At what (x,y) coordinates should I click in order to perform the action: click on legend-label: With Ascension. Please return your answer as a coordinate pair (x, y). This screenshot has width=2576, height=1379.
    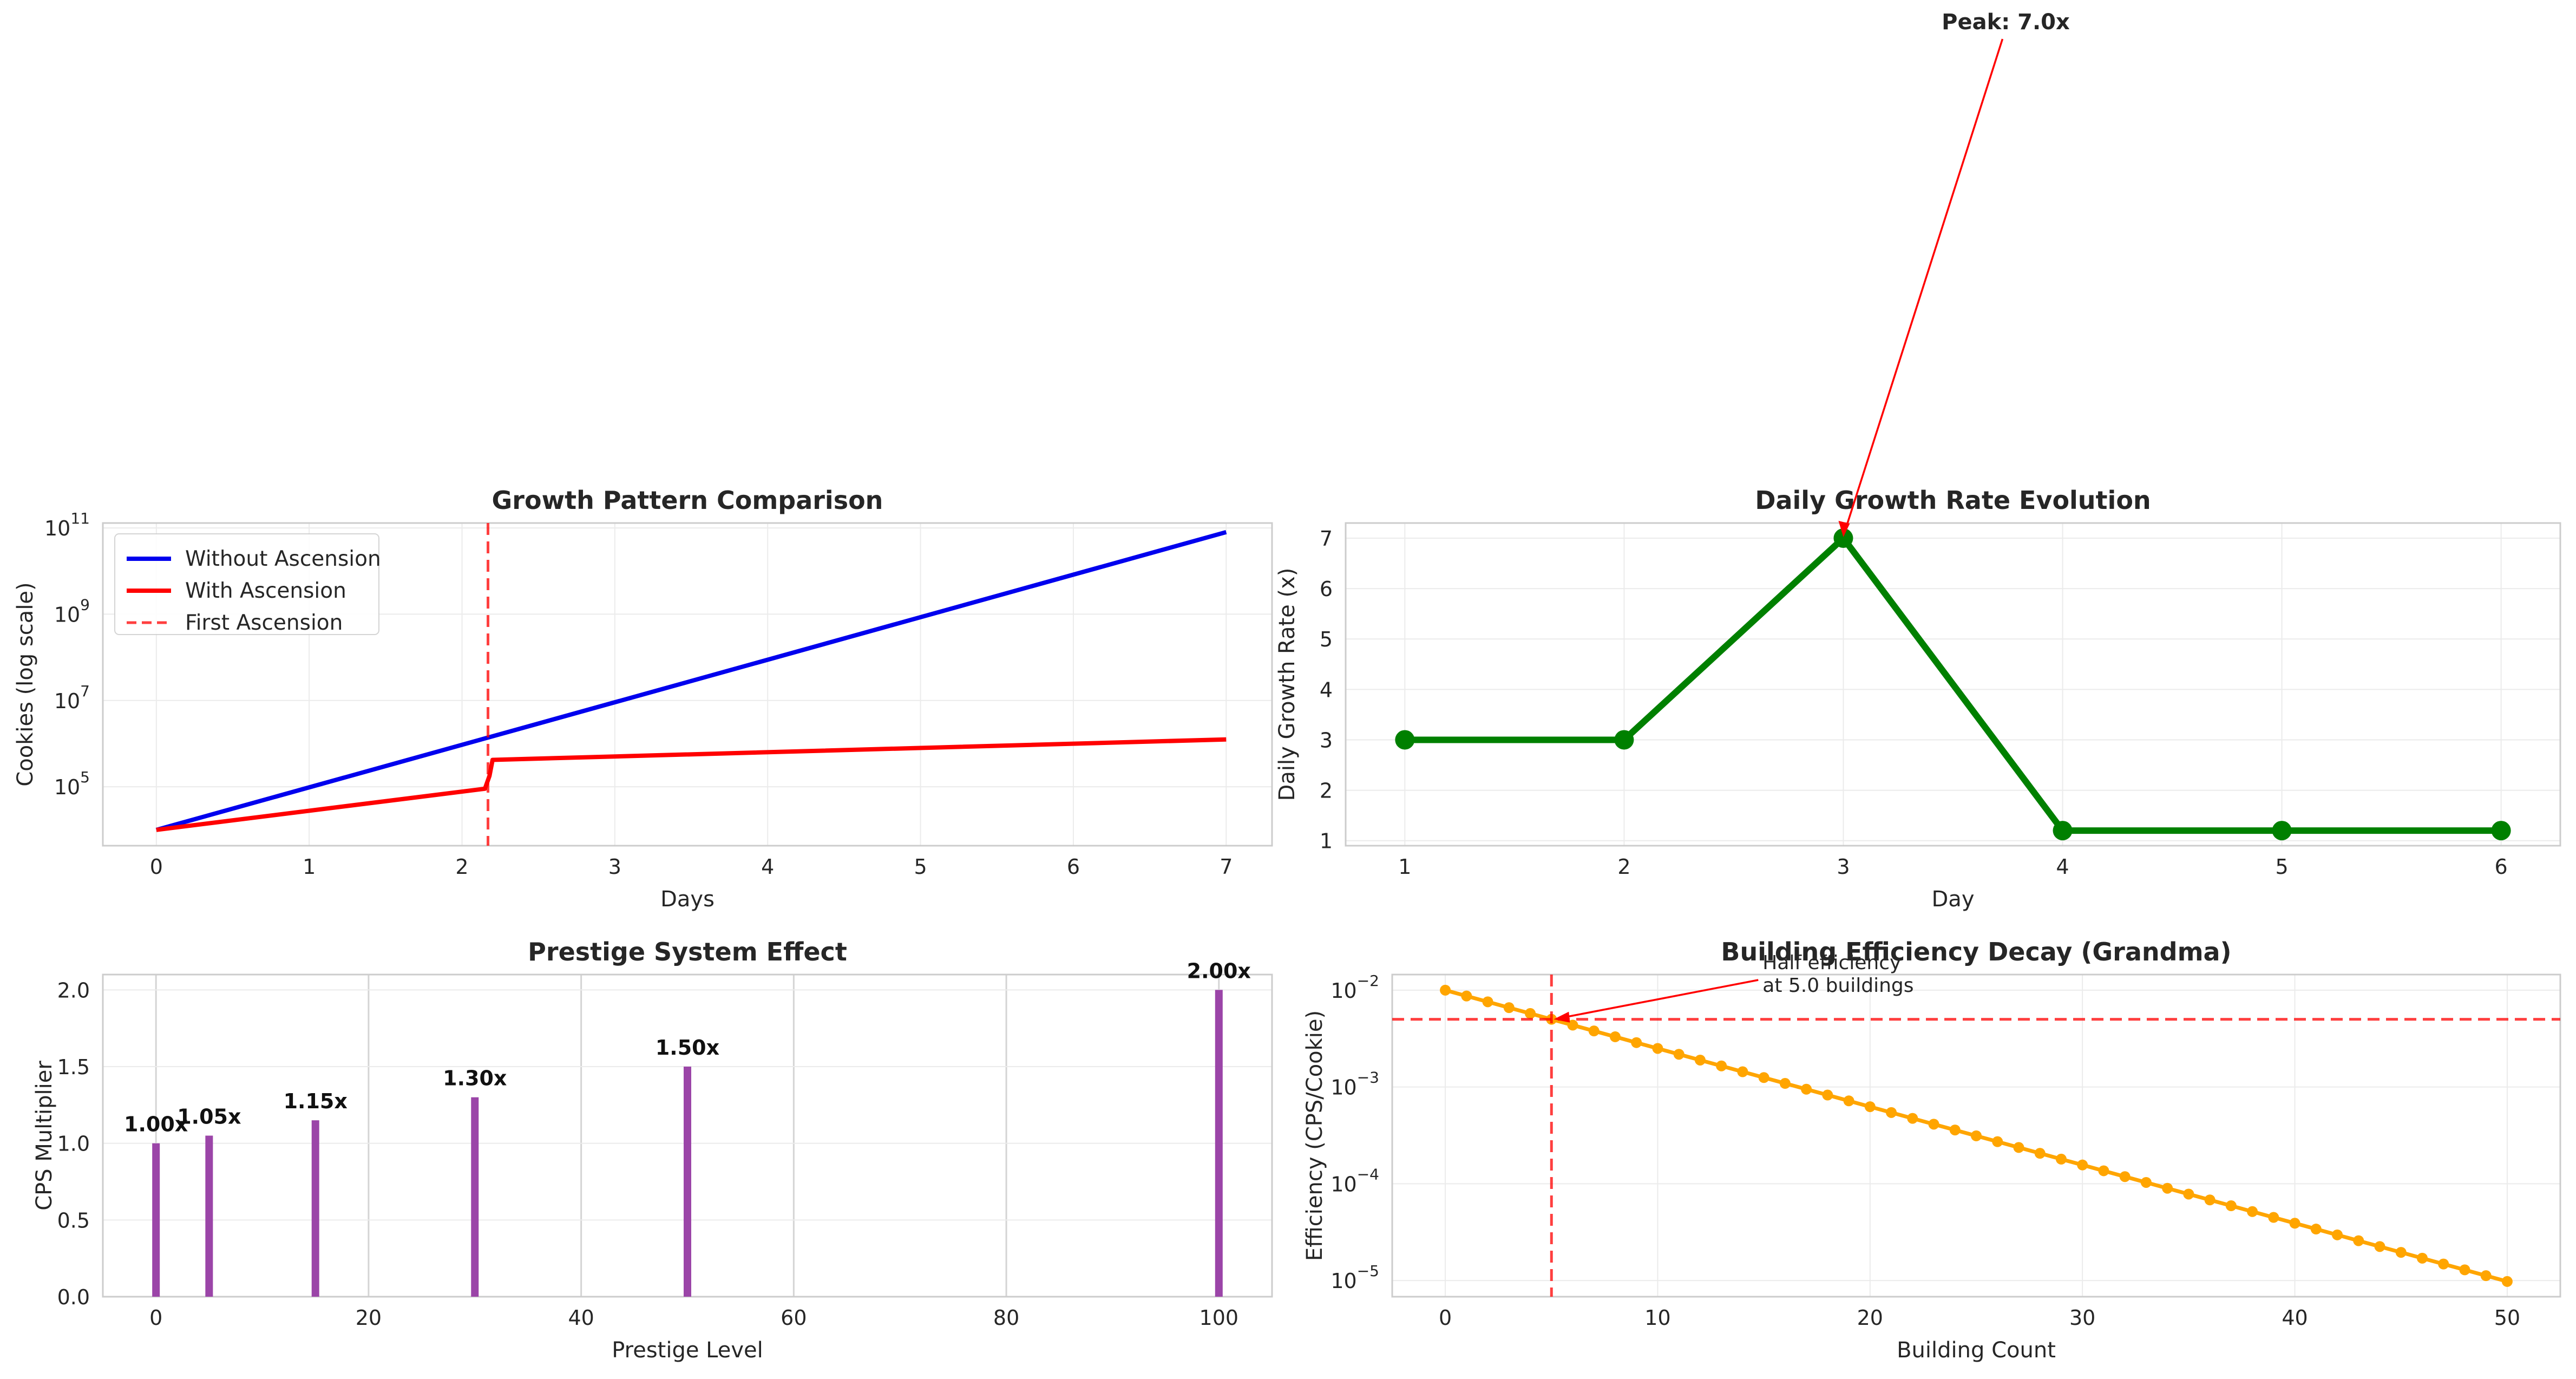
    Looking at the image, I should click on (266, 591).